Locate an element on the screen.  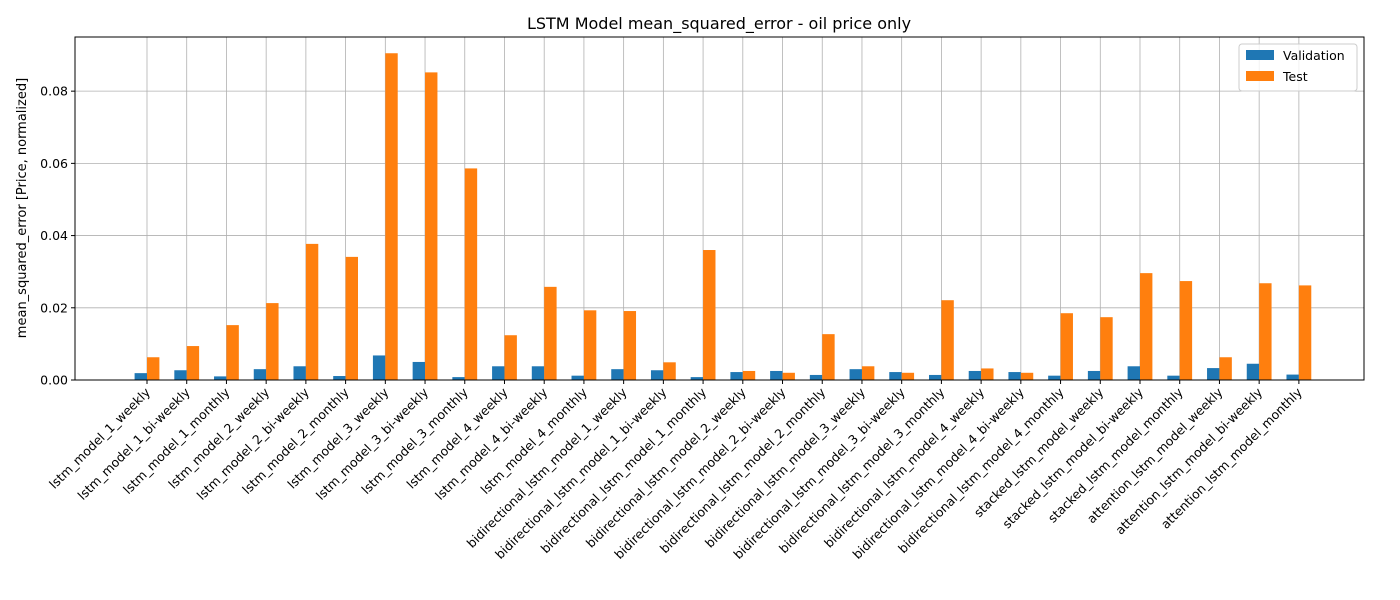
y-tick-label: 0.04 is located at coordinates (54, 235).